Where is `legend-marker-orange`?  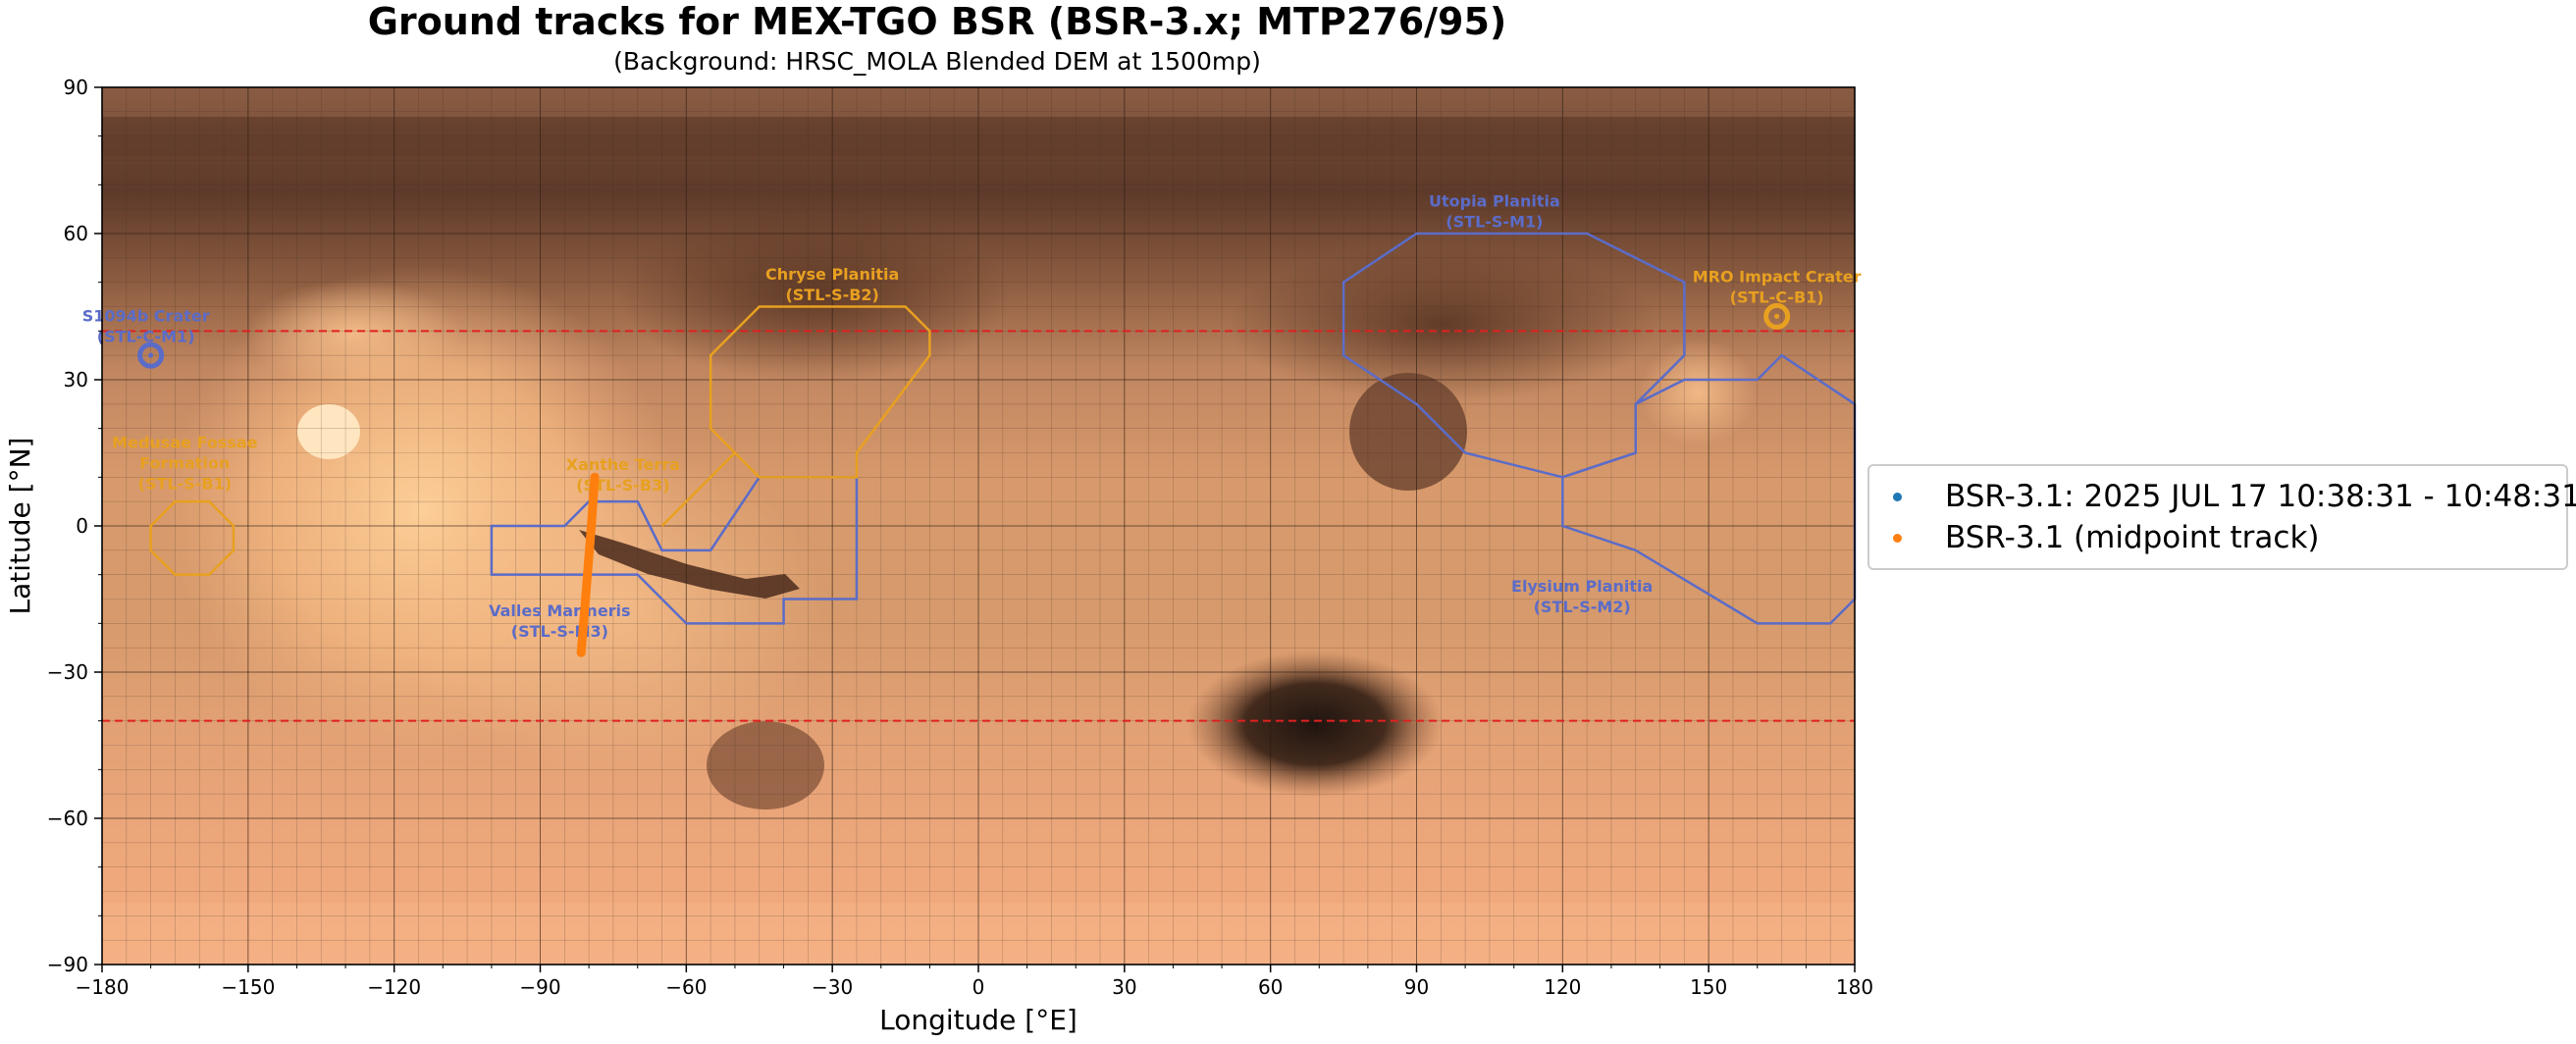
legend-marker-orange is located at coordinates (1897, 538).